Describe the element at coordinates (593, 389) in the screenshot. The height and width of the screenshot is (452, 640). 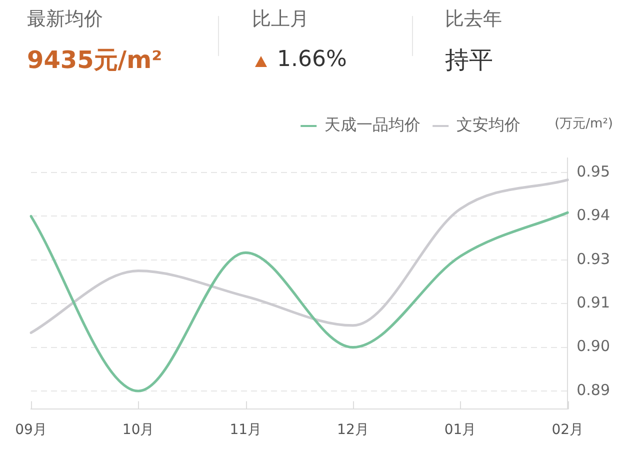
I see `y-tick-label: 0.89` at that location.